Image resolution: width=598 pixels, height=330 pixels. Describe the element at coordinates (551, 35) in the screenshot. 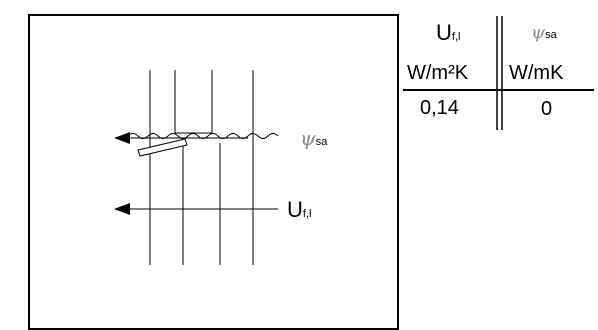

I see `table-col2-subscript: sa` at that location.